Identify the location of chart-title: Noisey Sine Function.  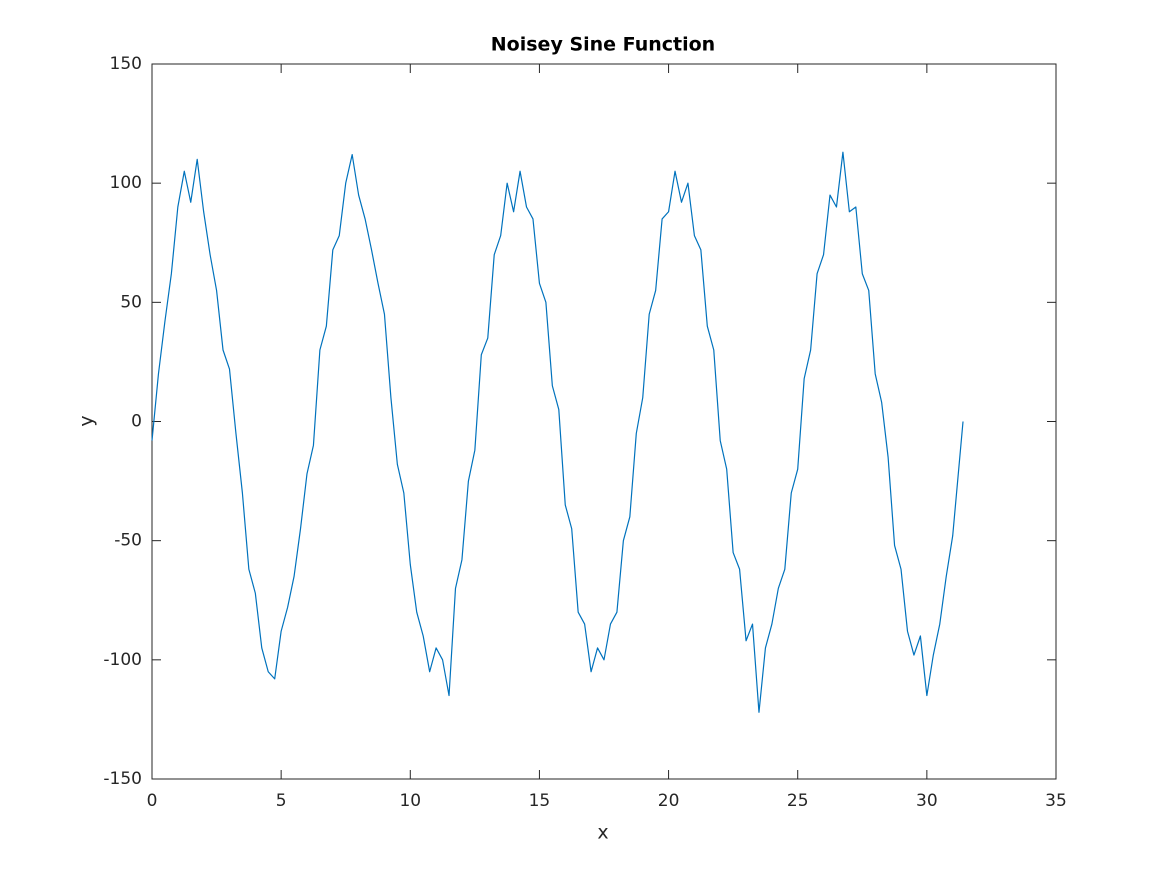
(603, 45).